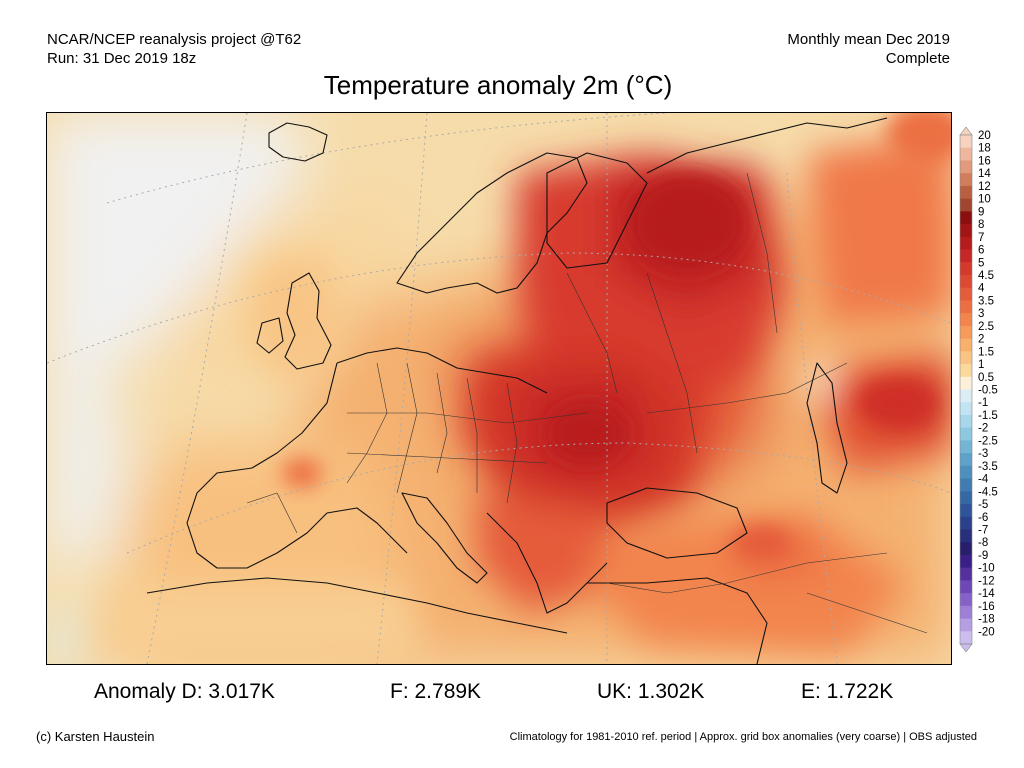  I want to click on africa-coast, so click(357, 605).